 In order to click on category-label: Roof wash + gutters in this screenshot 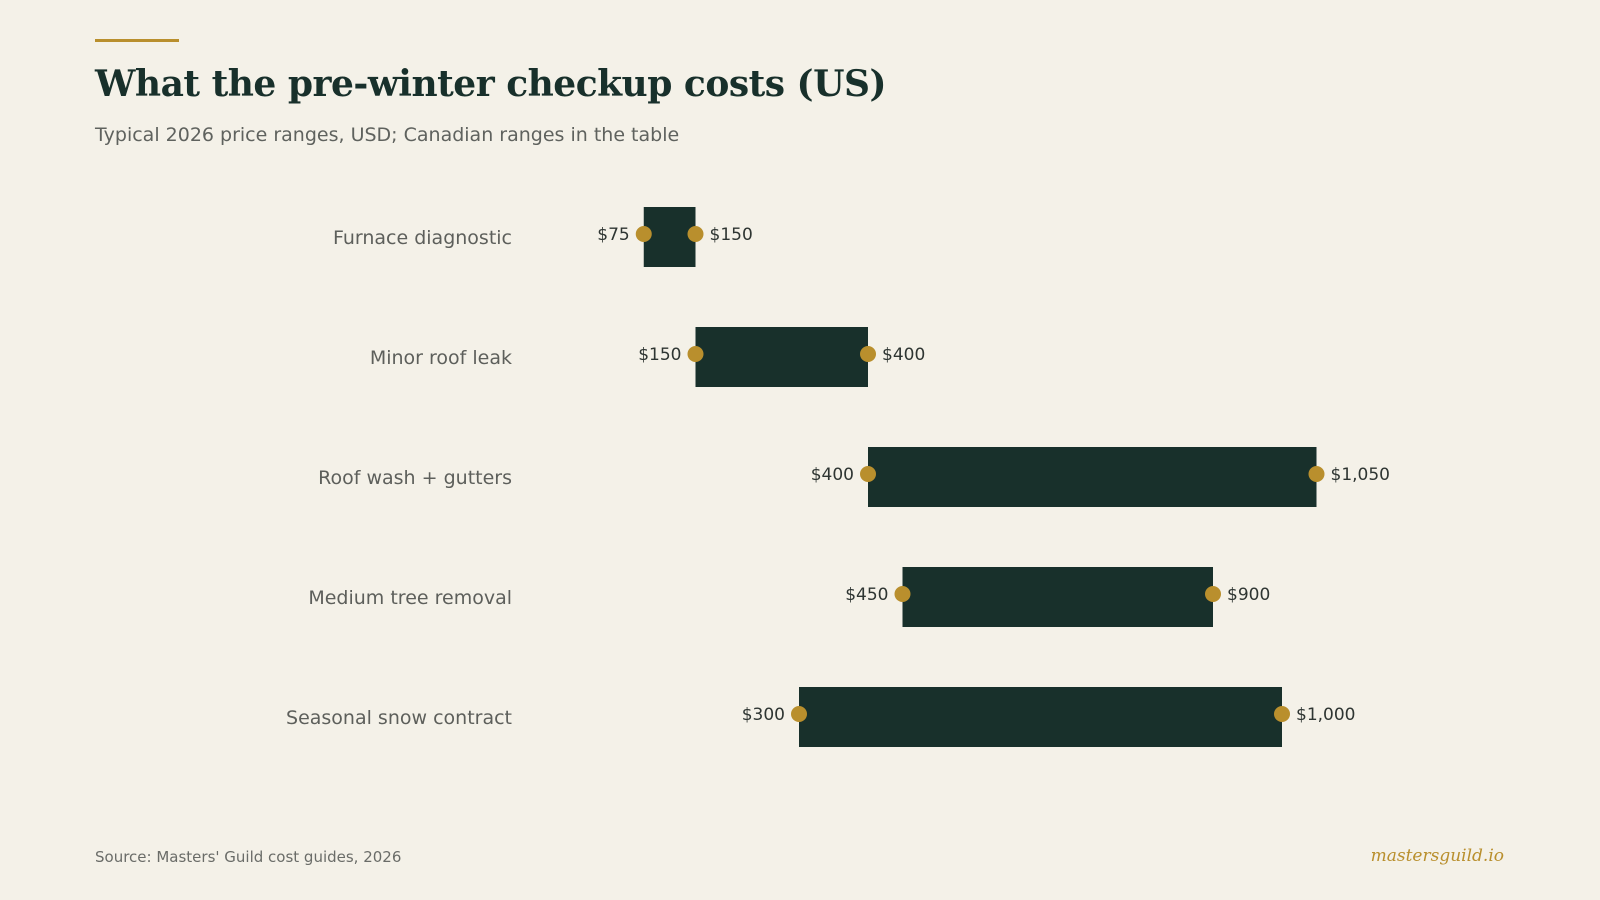, I will do `click(415, 478)`.